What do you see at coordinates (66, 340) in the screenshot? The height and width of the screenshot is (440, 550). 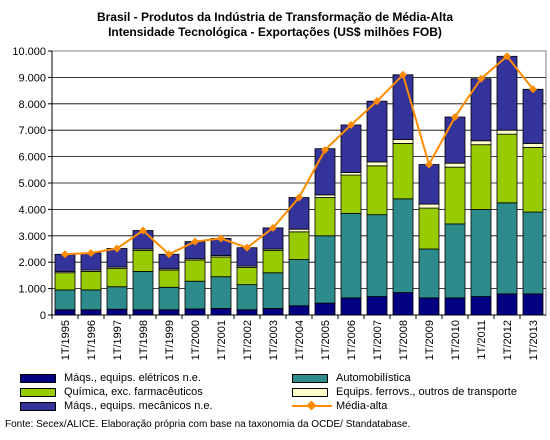 I see `x-tick-label: 1T/1995` at bounding box center [66, 340].